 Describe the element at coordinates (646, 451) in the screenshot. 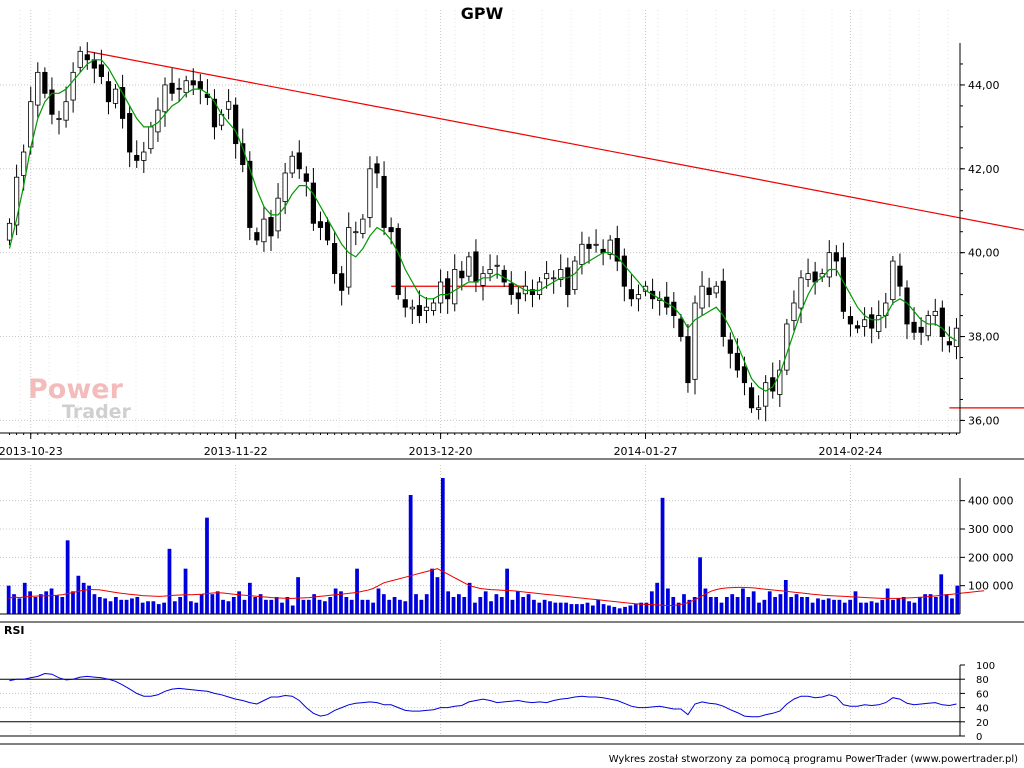

I see `price-x-tick-label: 2014-01-27` at that location.